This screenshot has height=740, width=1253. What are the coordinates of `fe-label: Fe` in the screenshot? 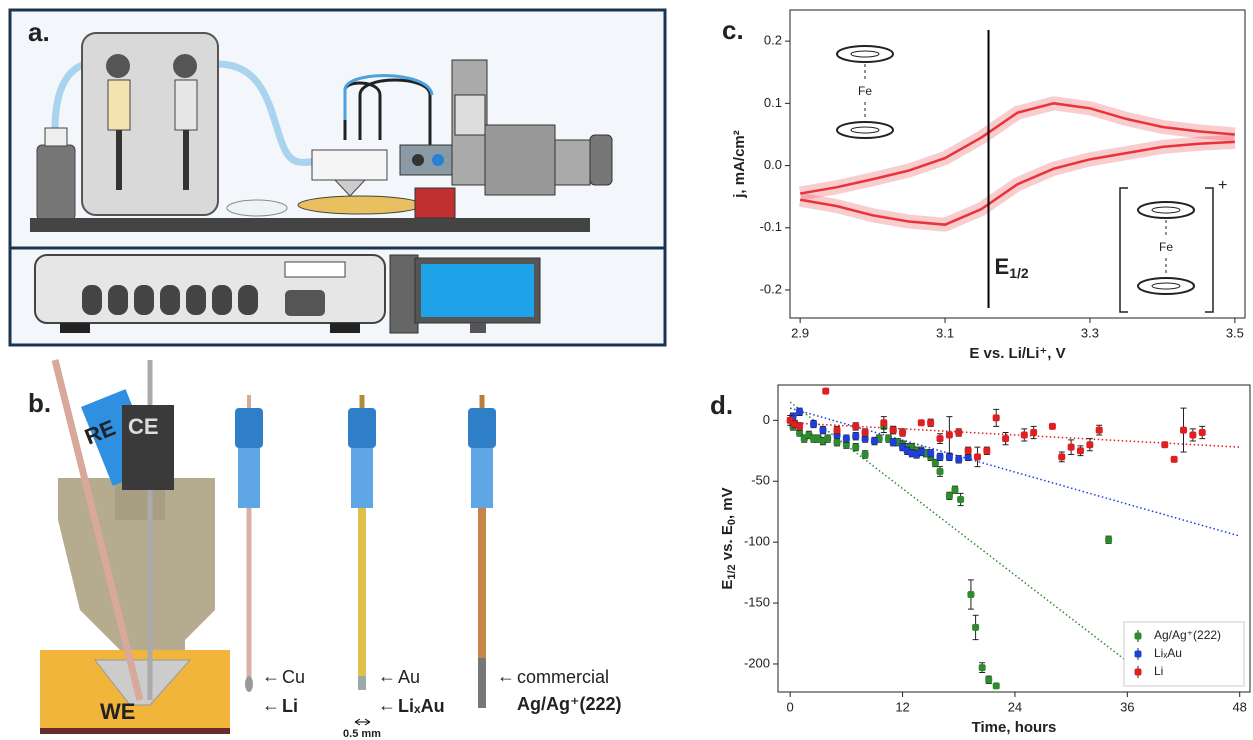 It's located at (865, 91).